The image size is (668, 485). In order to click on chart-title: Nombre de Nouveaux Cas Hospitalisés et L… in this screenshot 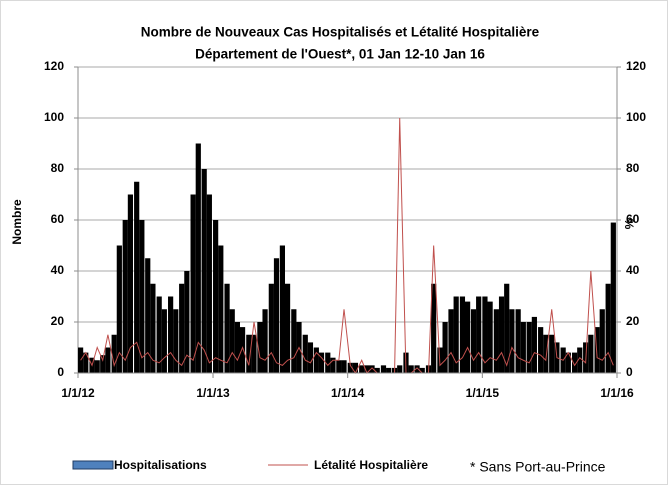, I will do `click(340, 32)`.